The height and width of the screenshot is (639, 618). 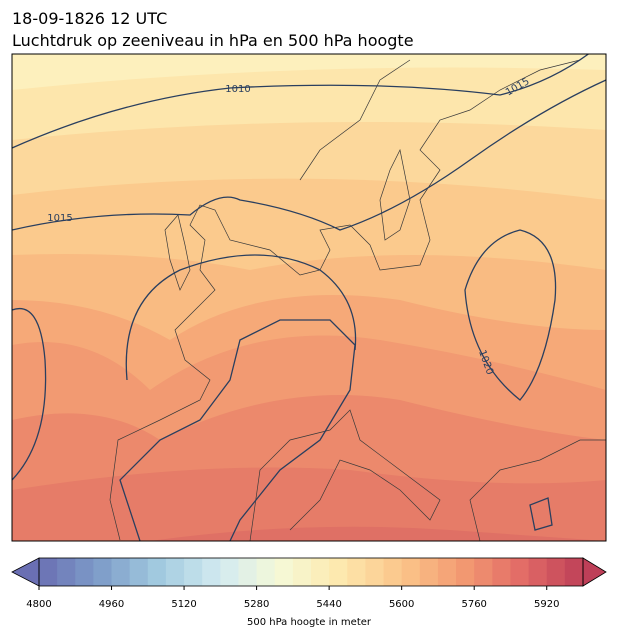 I want to click on tick-label: 5760, so click(x=473, y=604).